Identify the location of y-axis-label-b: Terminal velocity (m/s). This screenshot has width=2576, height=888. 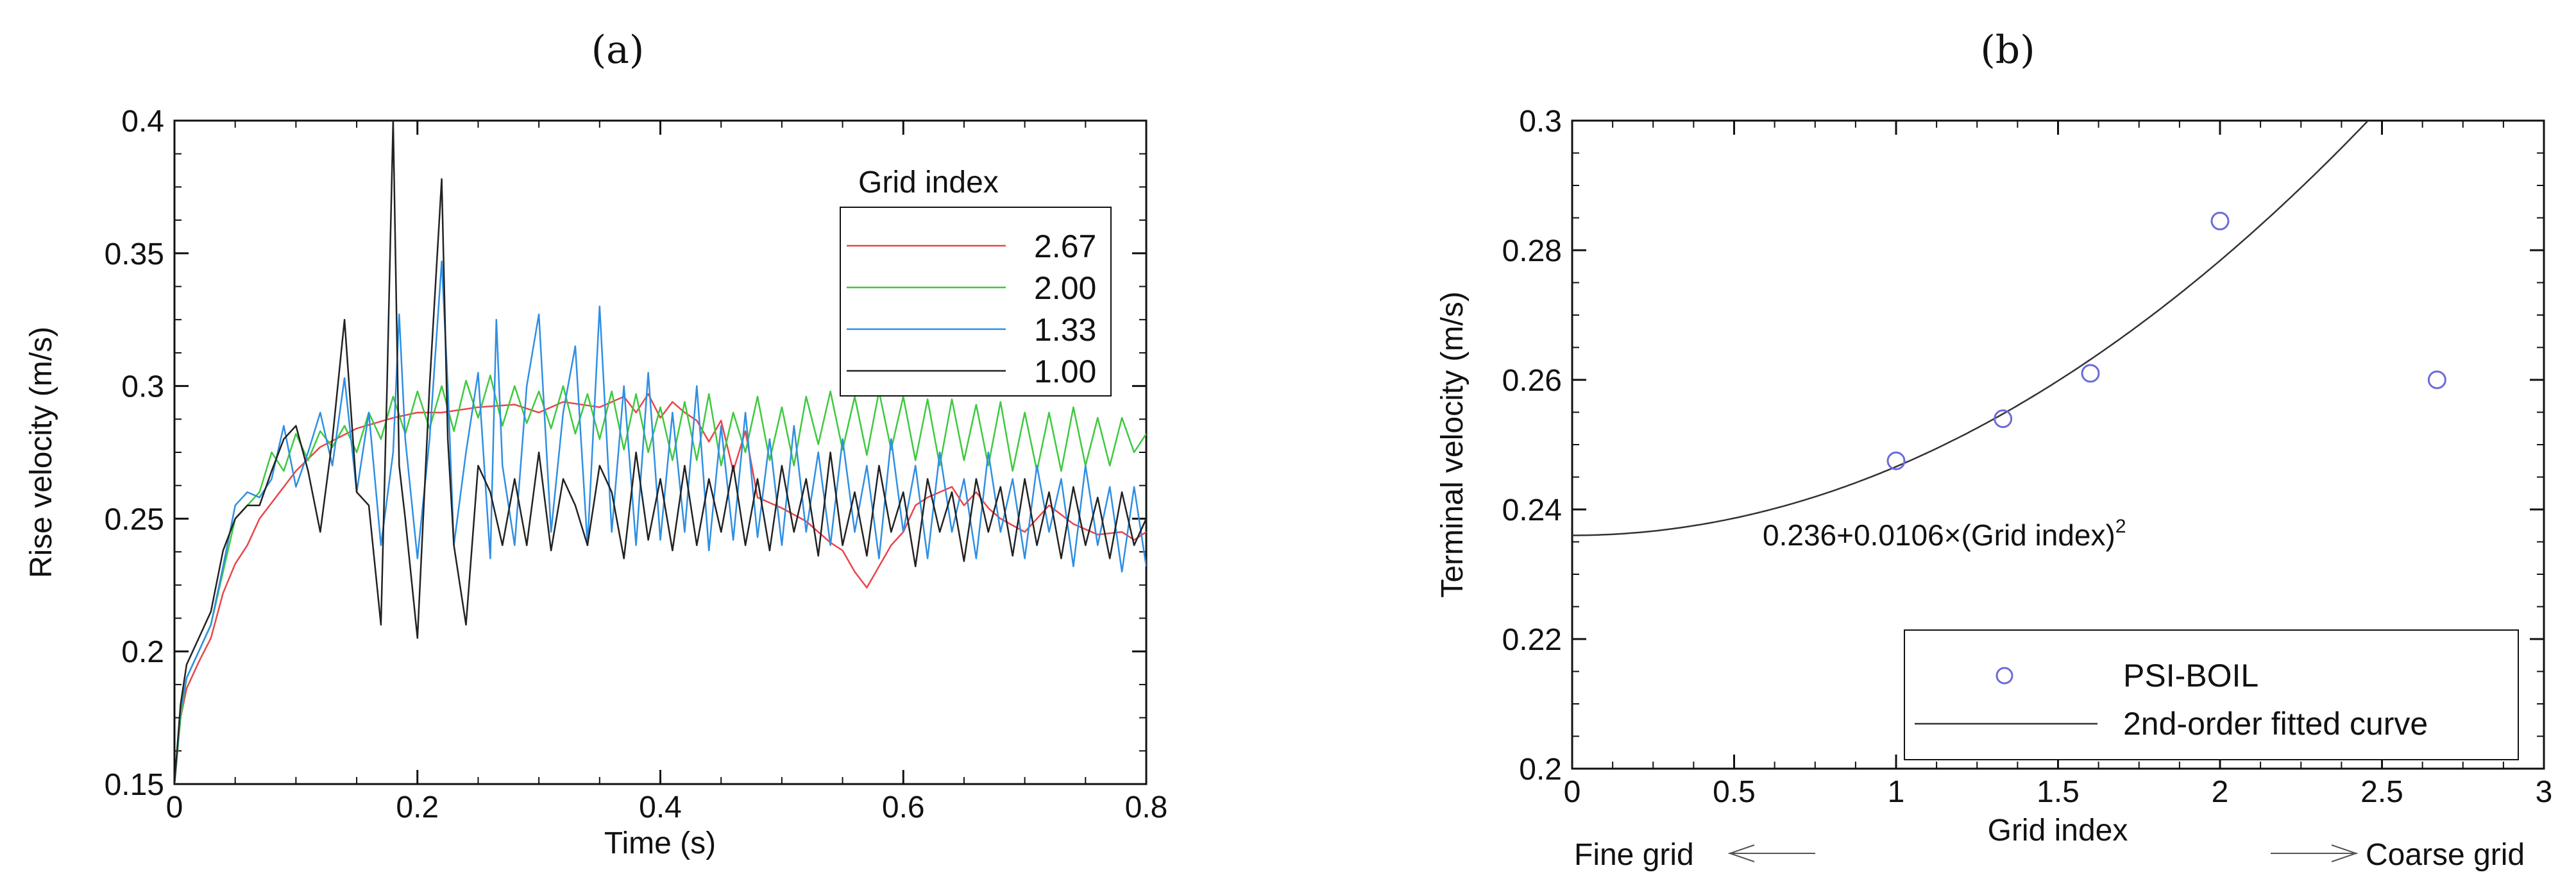
(1453, 444).